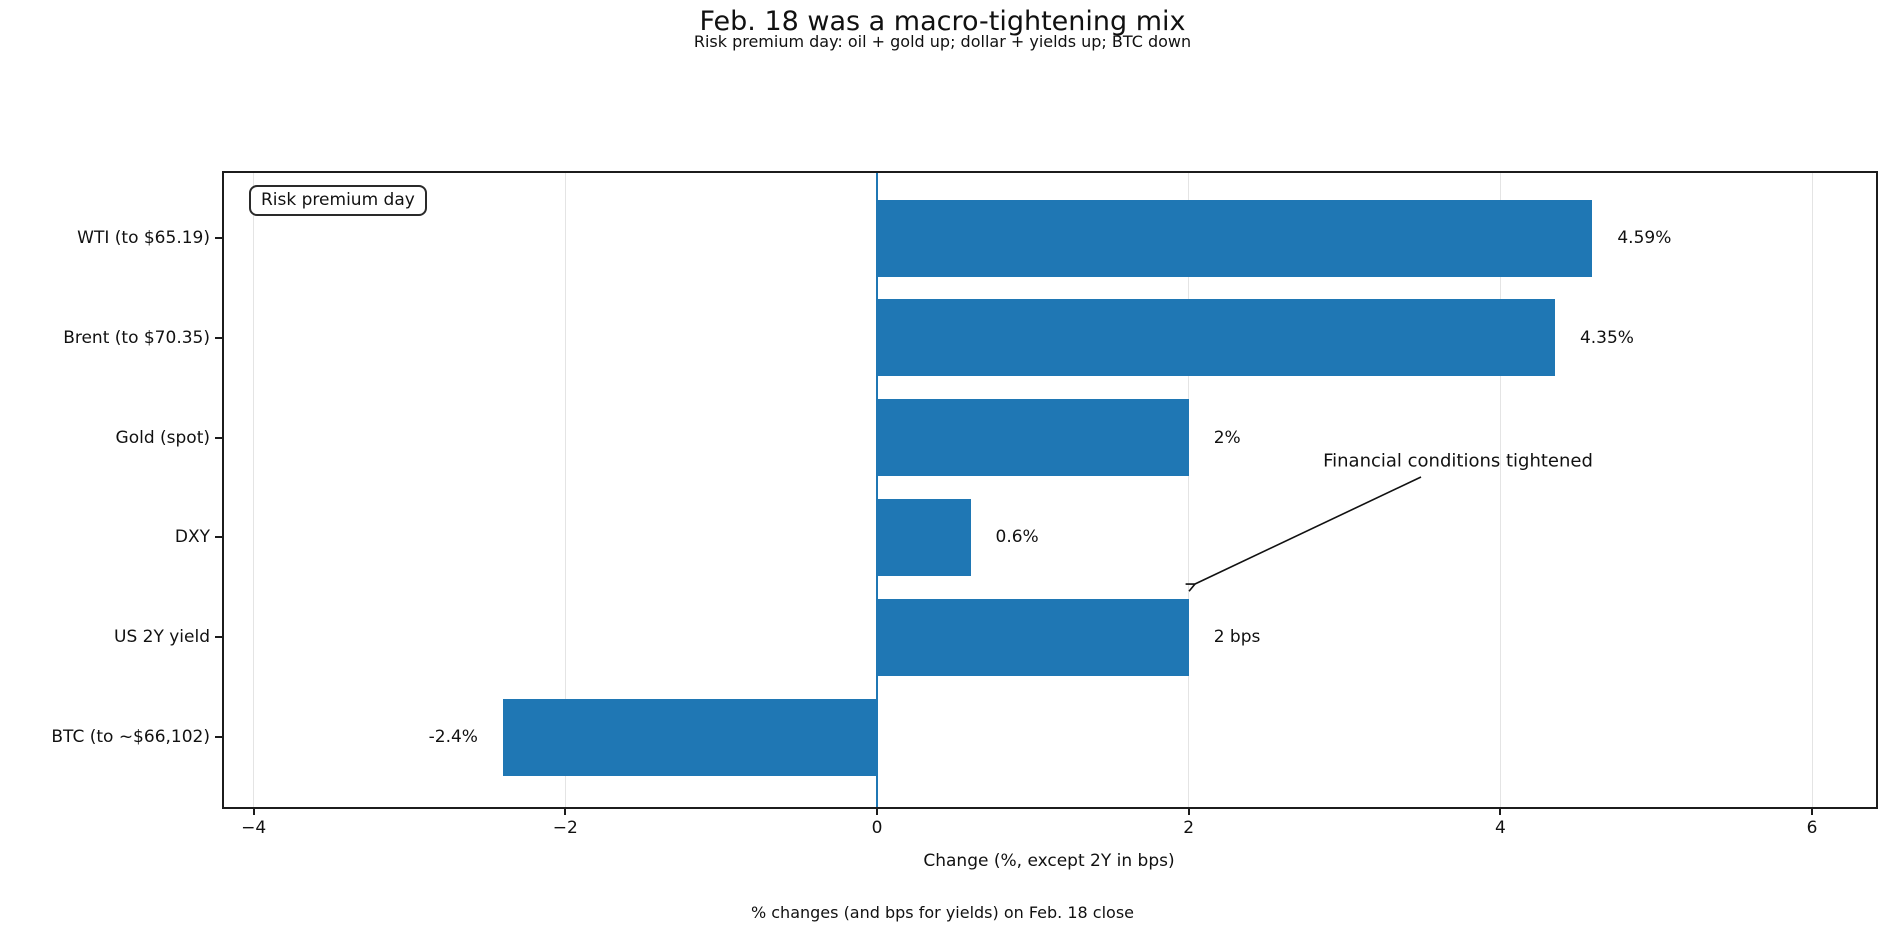 This screenshot has width=1885, height=930. I want to click on x-tick-label: −2, so click(565, 828).